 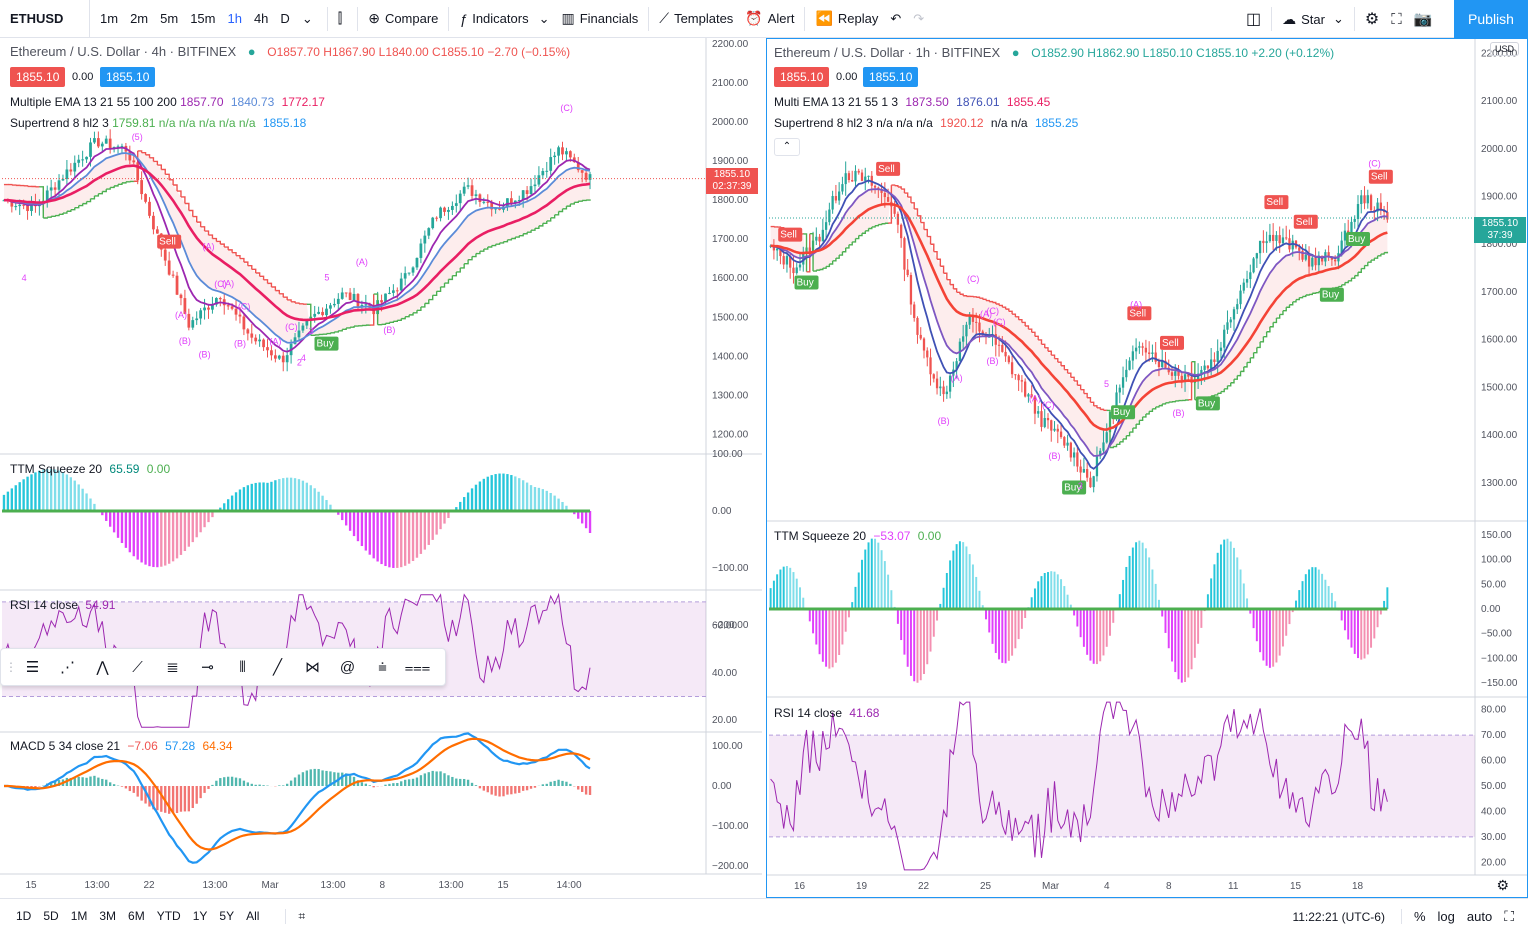 I want to click on range-1D: 1D, so click(x=24, y=916).